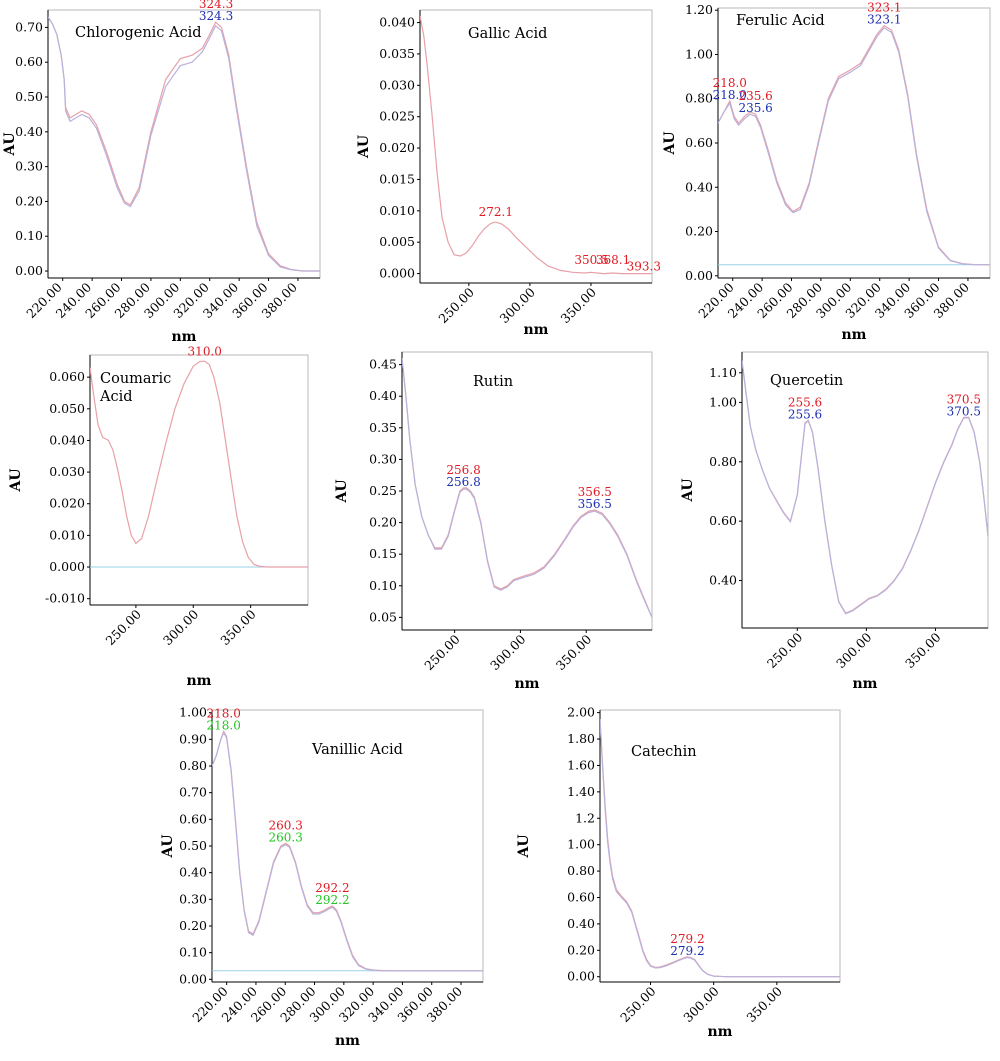 This screenshot has height=1061, width=1000. What do you see at coordinates (383, 616) in the screenshot?
I see `y-tick-label: 0.05` at bounding box center [383, 616].